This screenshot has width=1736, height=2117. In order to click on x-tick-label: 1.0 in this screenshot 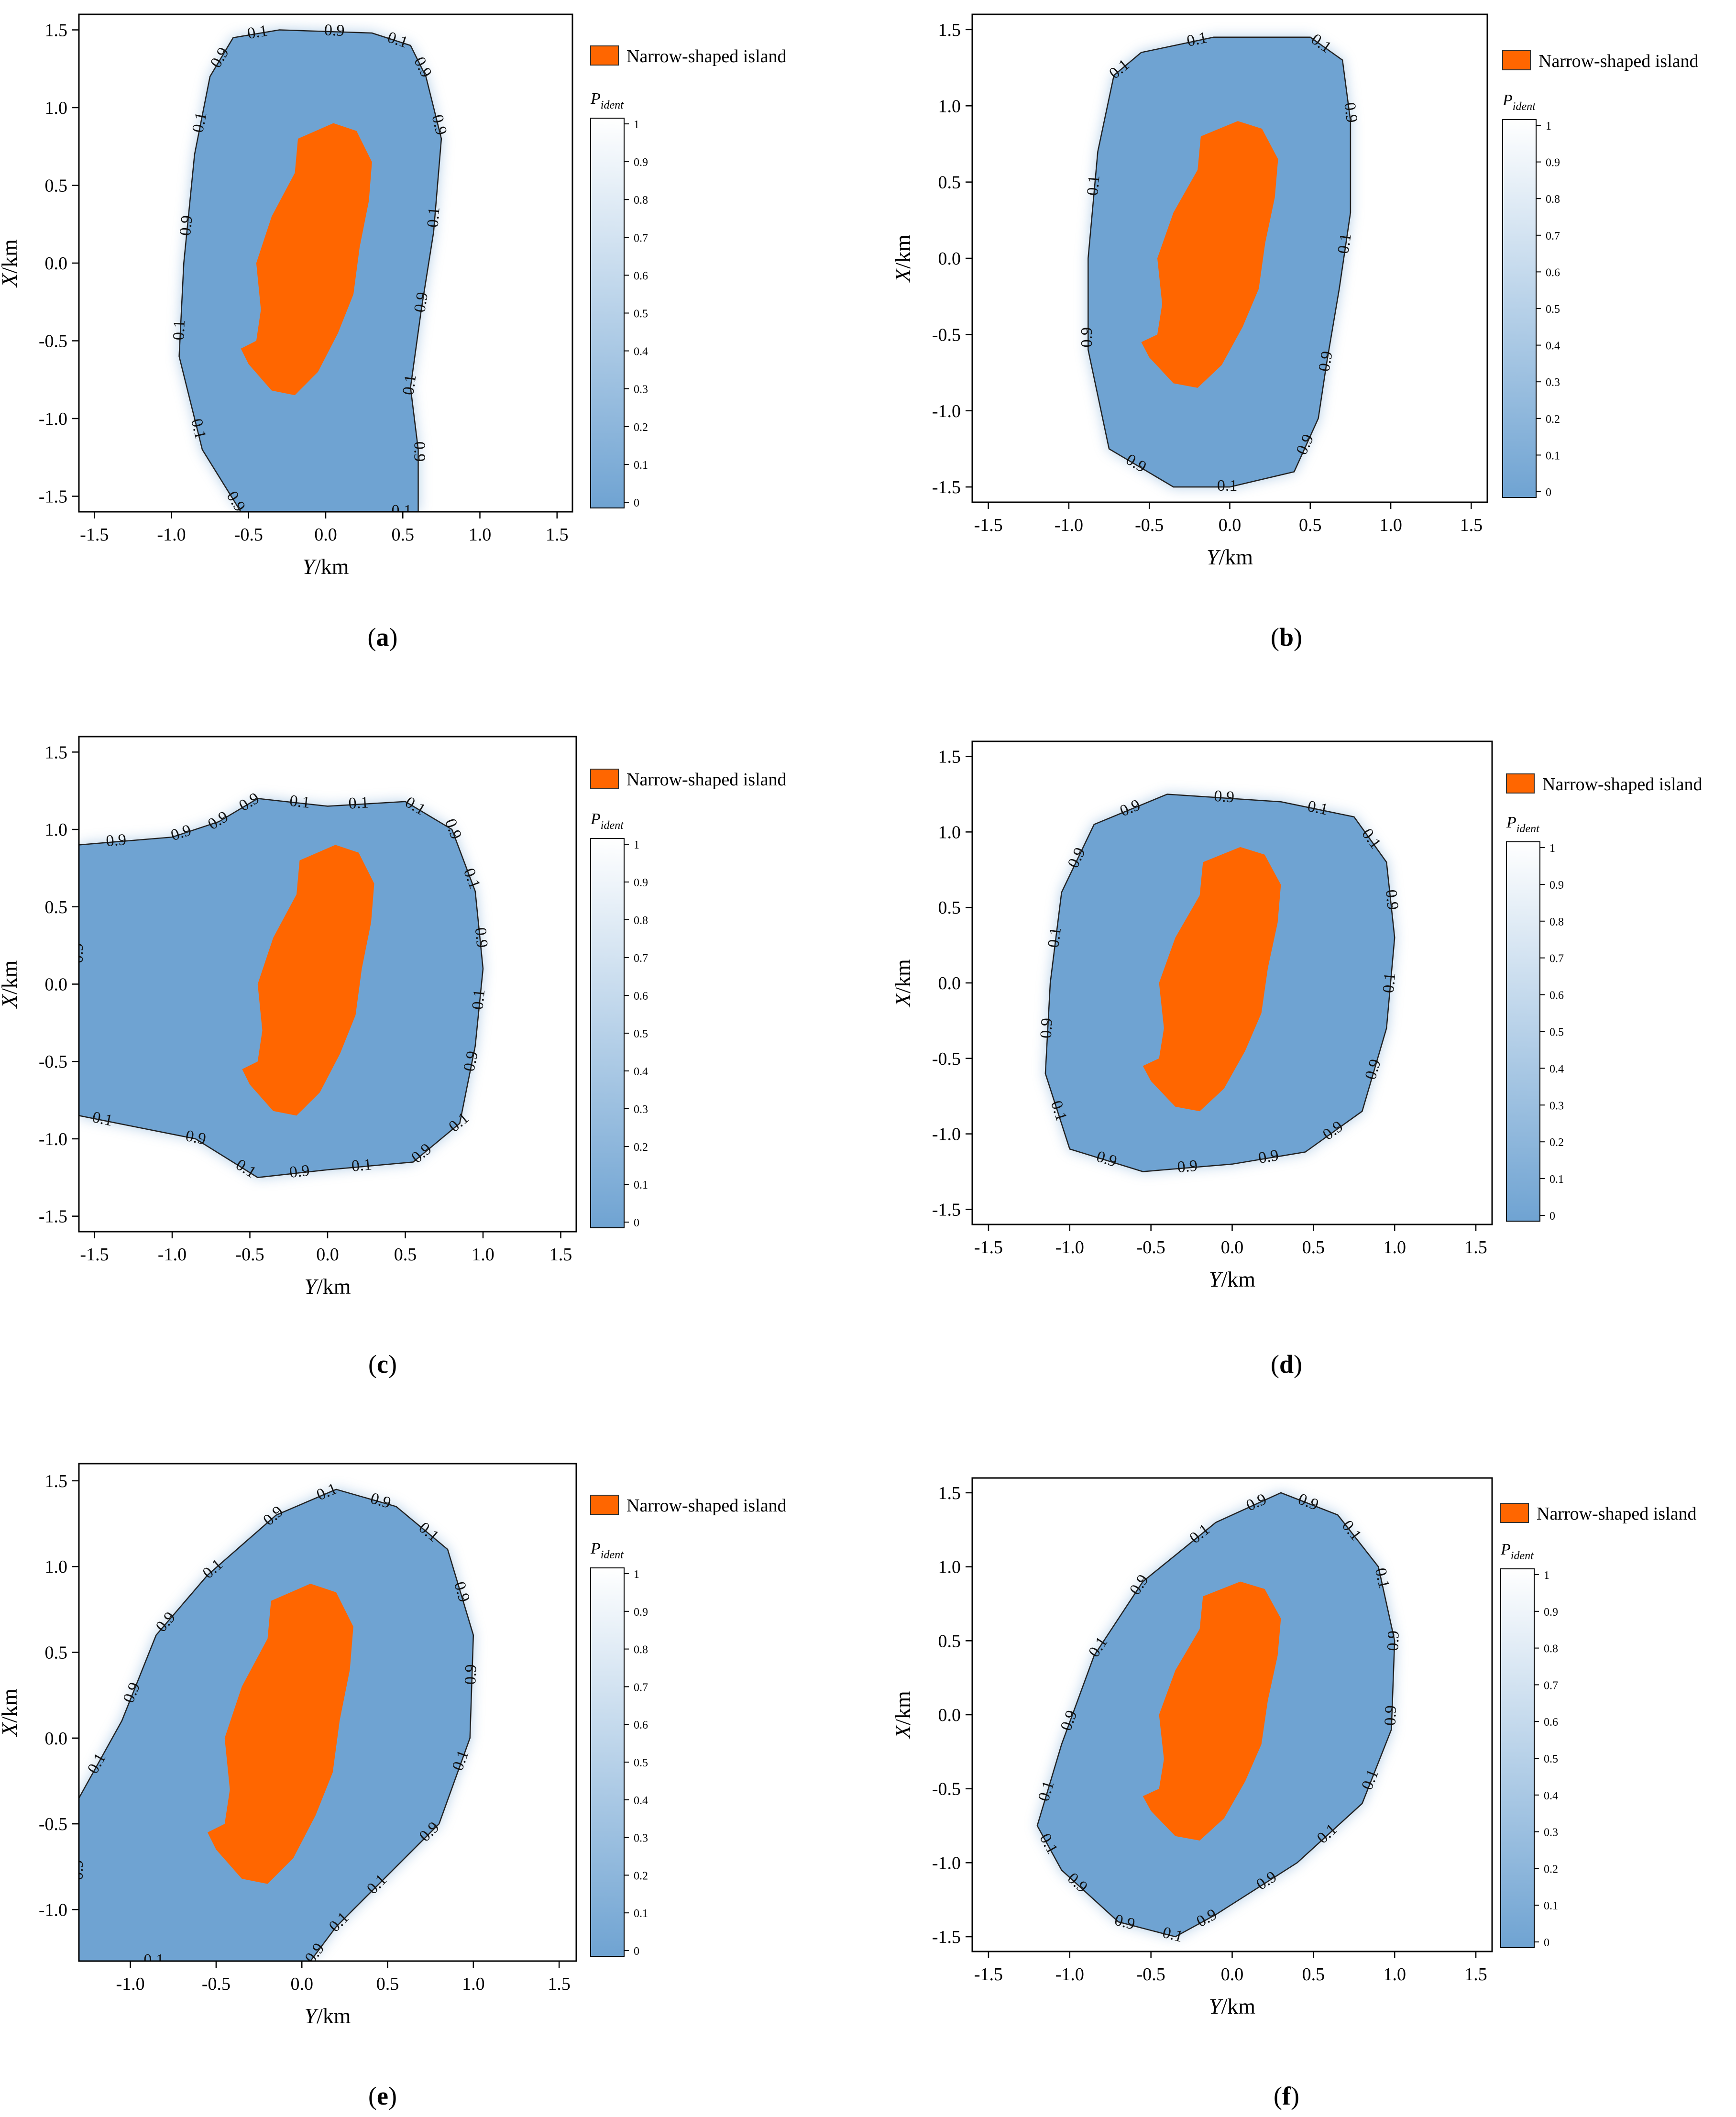, I will do `click(1390, 525)`.